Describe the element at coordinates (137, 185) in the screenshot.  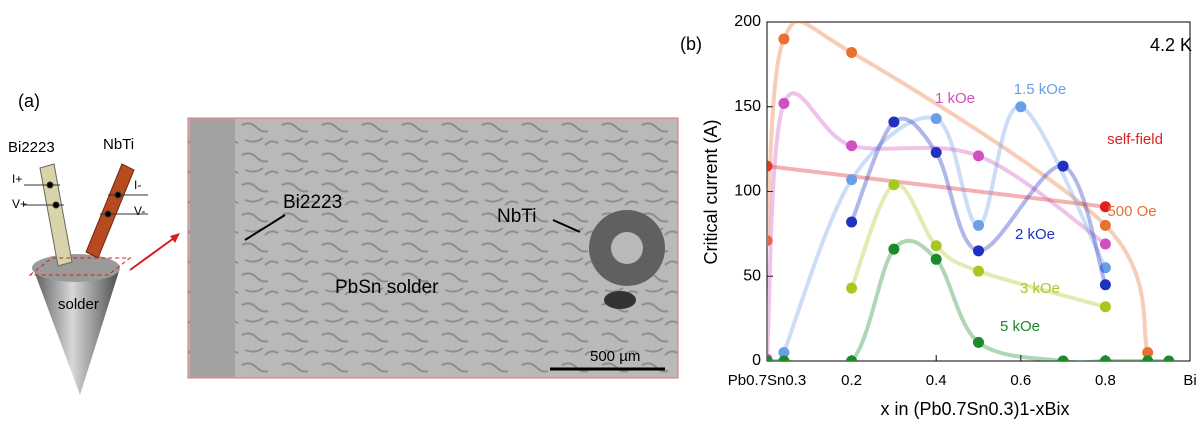
I see `lead-label: I-` at that location.